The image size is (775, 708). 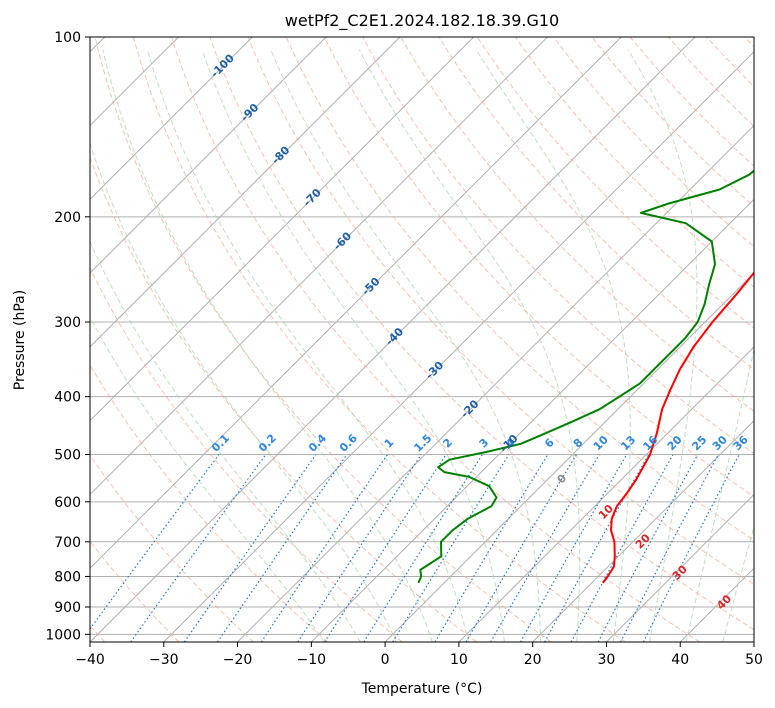 I want to click on y-tick-label: 900, so click(x=67, y=608).